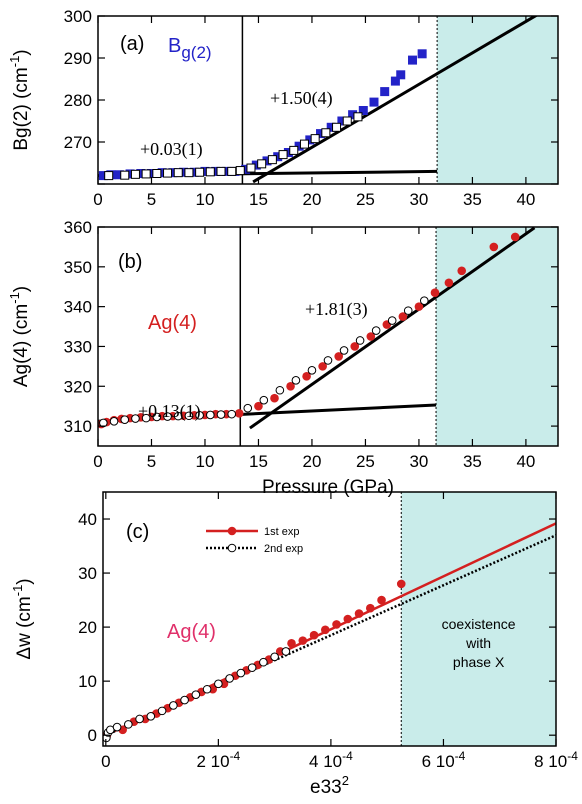 The height and width of the screenshot is (804, 582). I want to click on legend-label: 1st exp, so click(281, 532).